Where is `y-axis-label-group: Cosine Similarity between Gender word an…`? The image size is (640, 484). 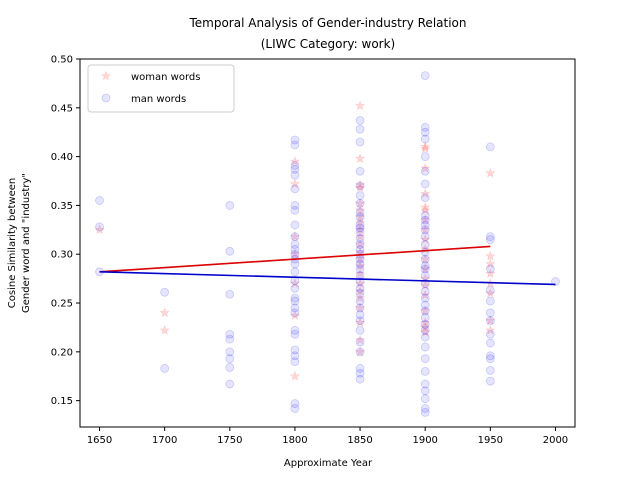
y-axis-label-group: Cosine Similarity between Gender word an… is located at coordinates (19, 243).